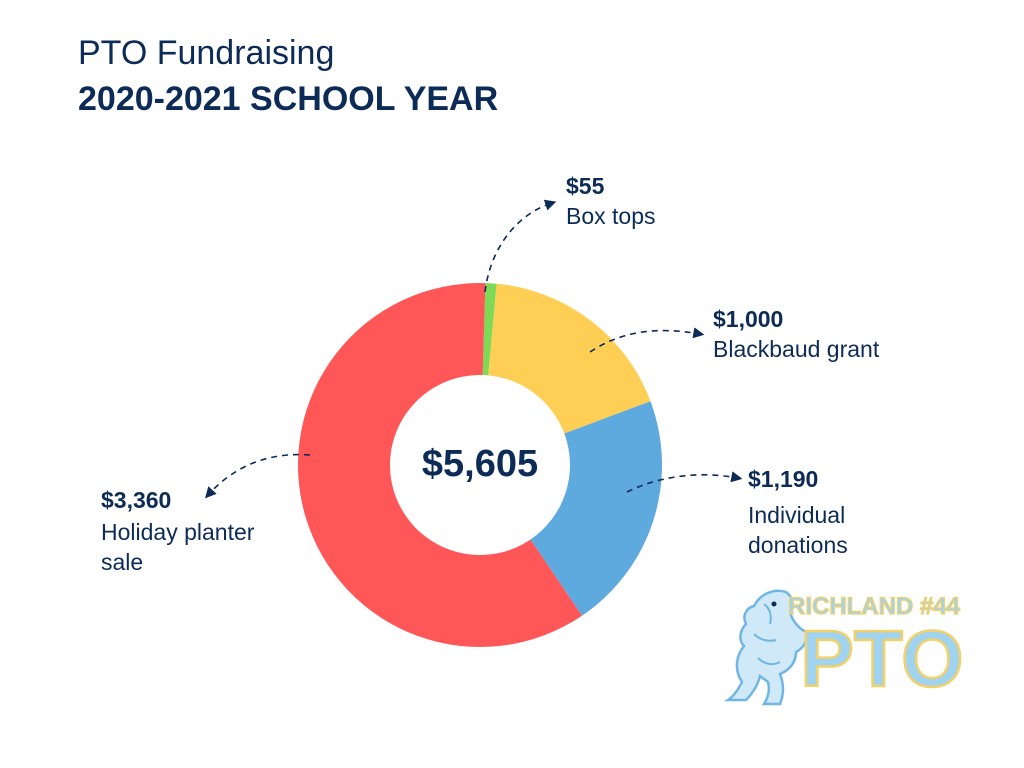 This screenshot has height=768, width=1024. Describe the element at coordinates (122, 561) in the screenshot. I see `label-holiday-name-2: sale` at that location.